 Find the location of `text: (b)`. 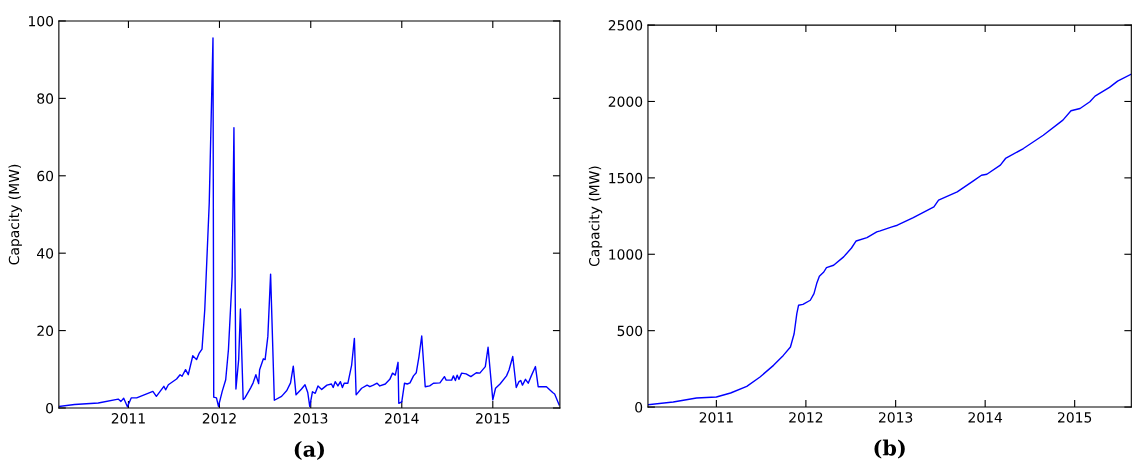

text: (b) is located at coordinates (889, 449).